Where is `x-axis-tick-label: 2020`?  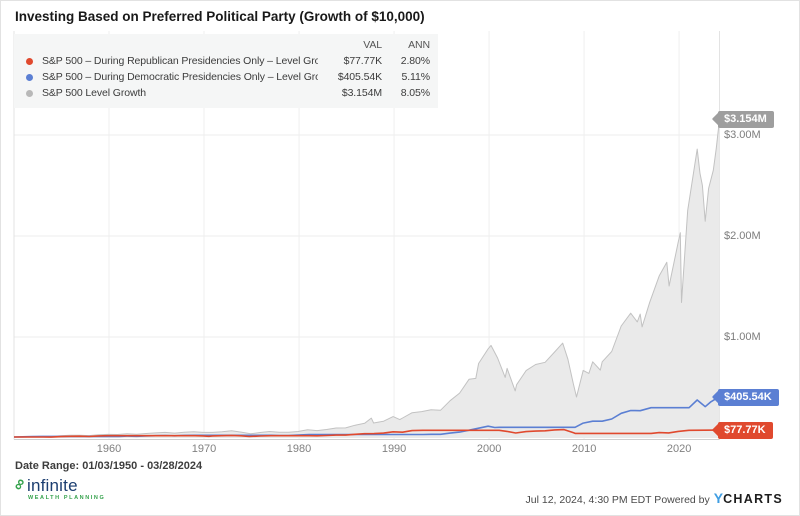 x-axis-tick-label: 2020 is located at coordinates (679, 449).